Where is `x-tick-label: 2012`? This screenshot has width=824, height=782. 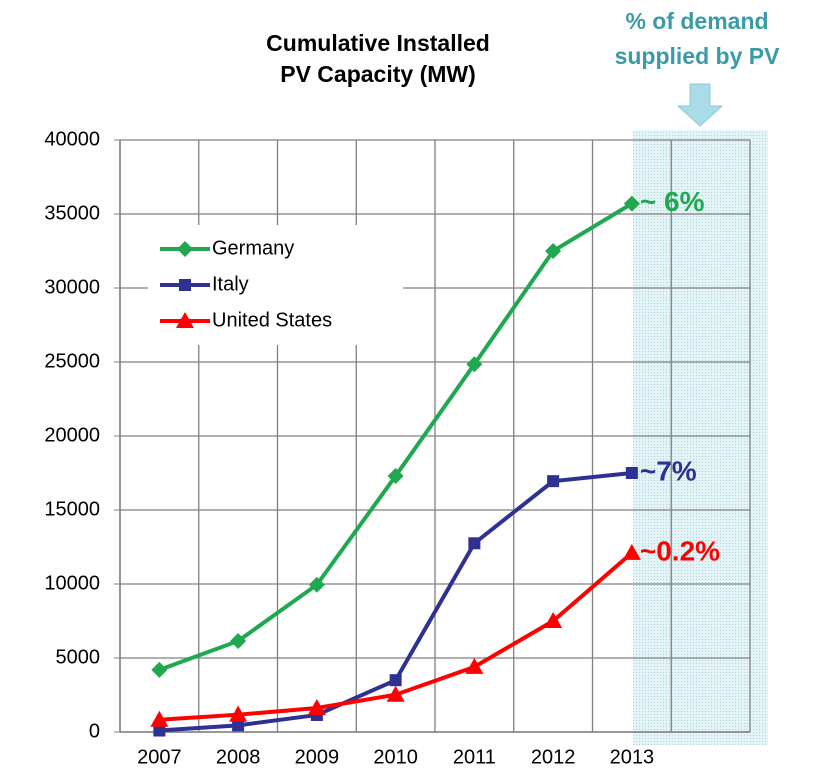
x-tick-label: 2012 is located at coordinates (553, 757).